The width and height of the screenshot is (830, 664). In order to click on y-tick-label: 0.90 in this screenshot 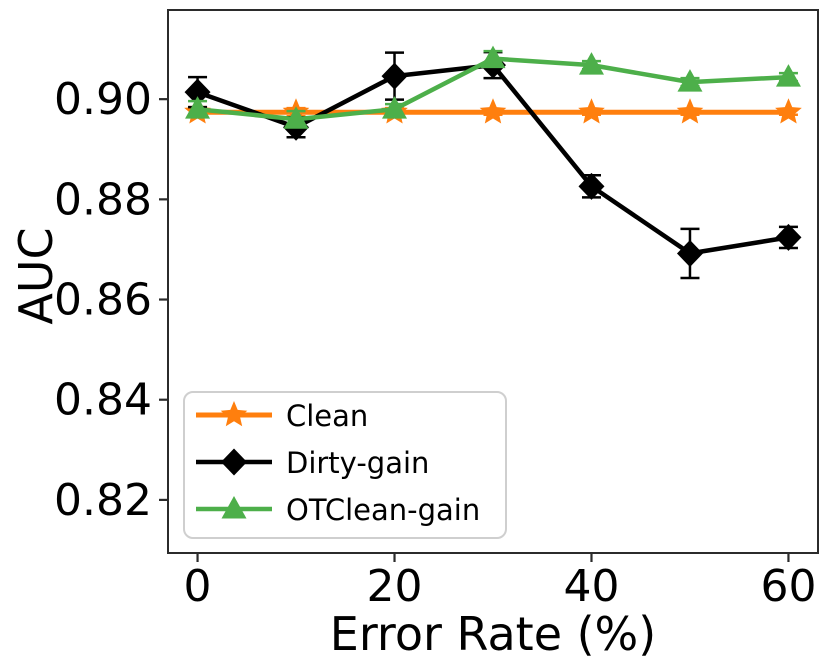, I will do `click(103, 99)`.